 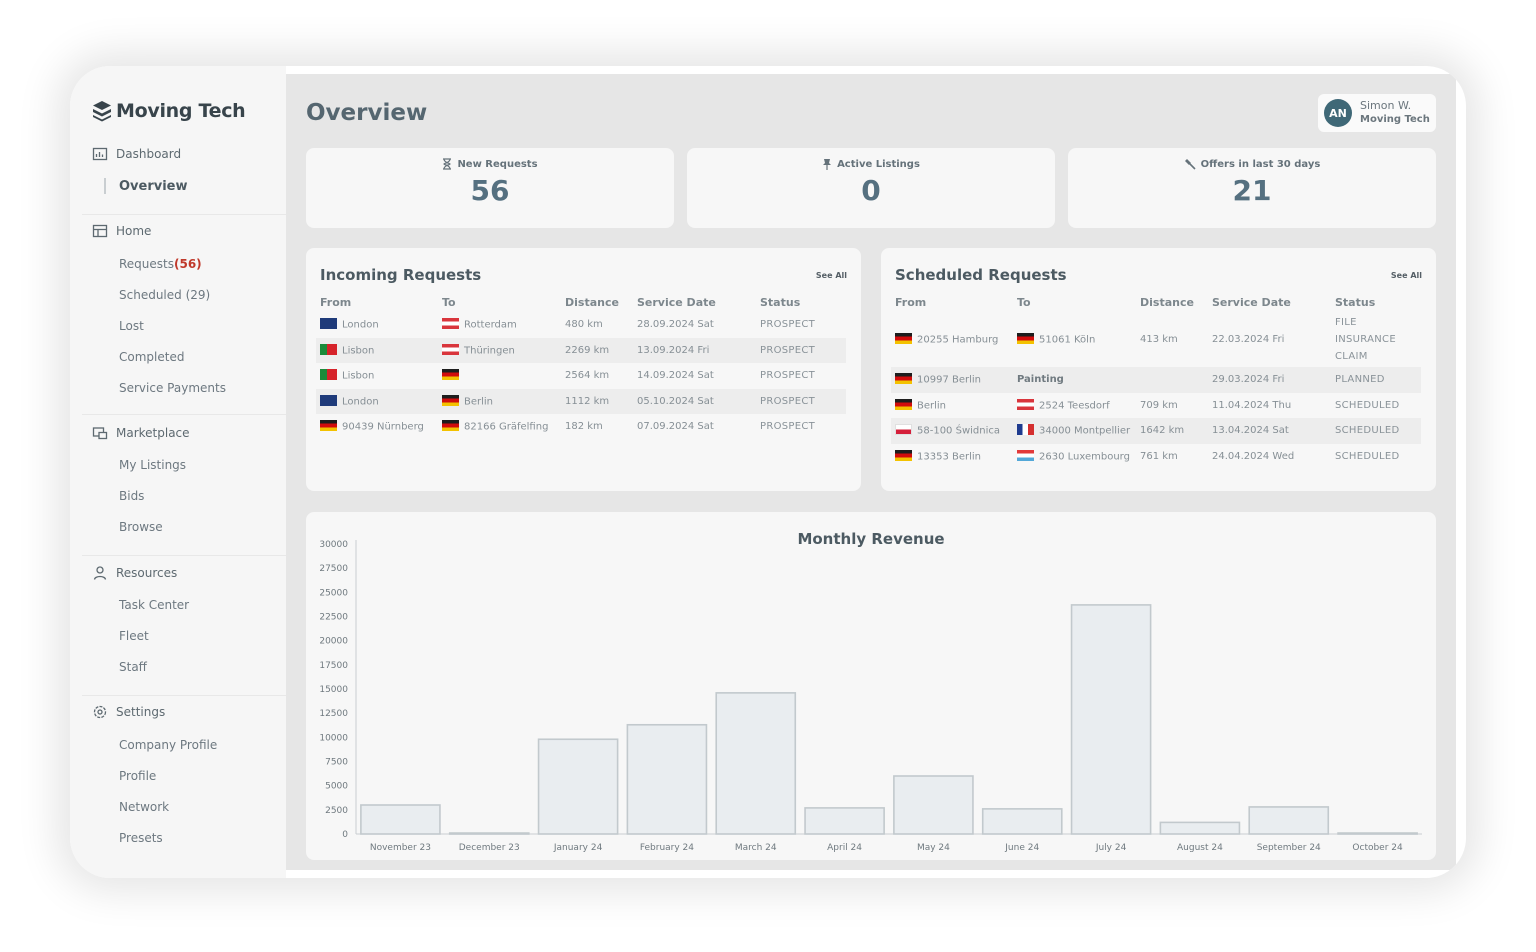 What do you see at coordinates (153, 465) in the screenshot?
I see `nav-item-my-listings: My Listings` at bounding box center [153, 465].